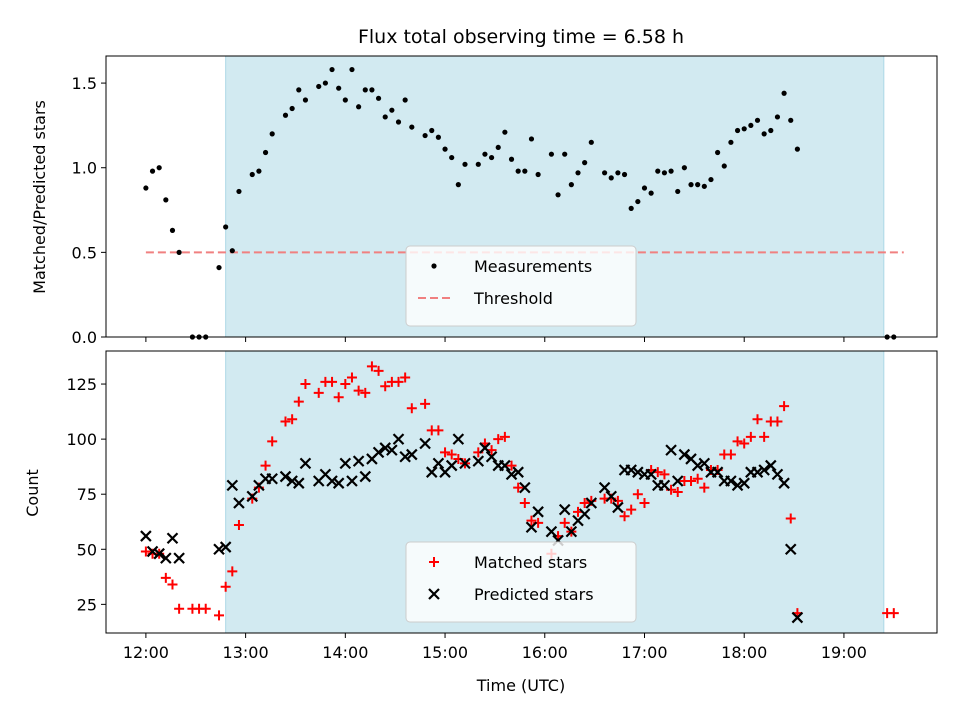 Image resolution: width=960 pixels, height=720 pixels. I want to click on y-tick-label: 75, so click(87, 494).